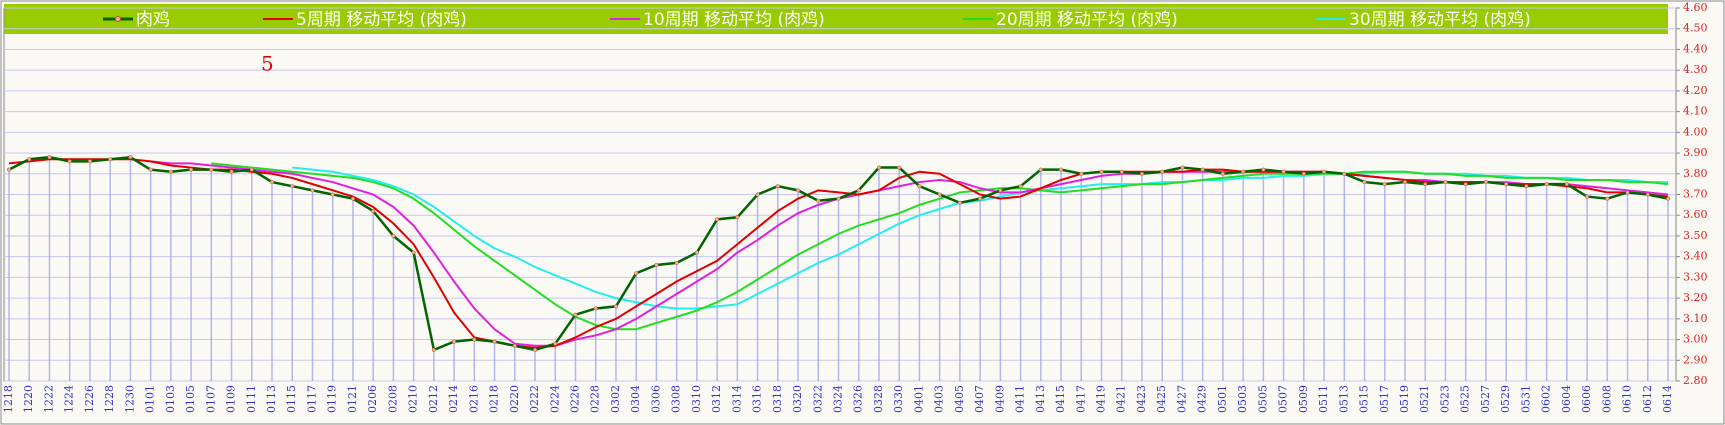 This screenshot has height=425, width=1725. What do you see at coordinates (473, 399) in the screenshot?
I see `x-tick-label: 0216` at bounding box center [473, 399].